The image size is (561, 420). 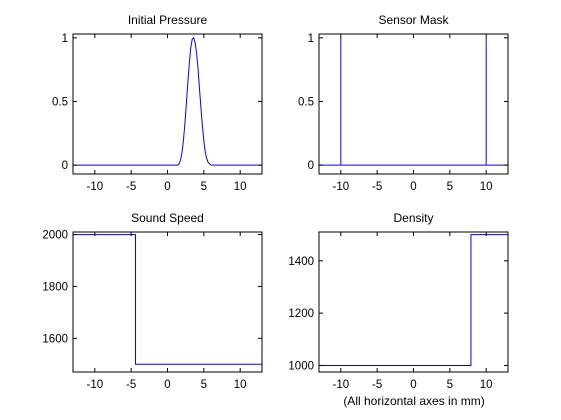 I want to click on subplot-title: Sound Speed, so click(x=167, y=218).